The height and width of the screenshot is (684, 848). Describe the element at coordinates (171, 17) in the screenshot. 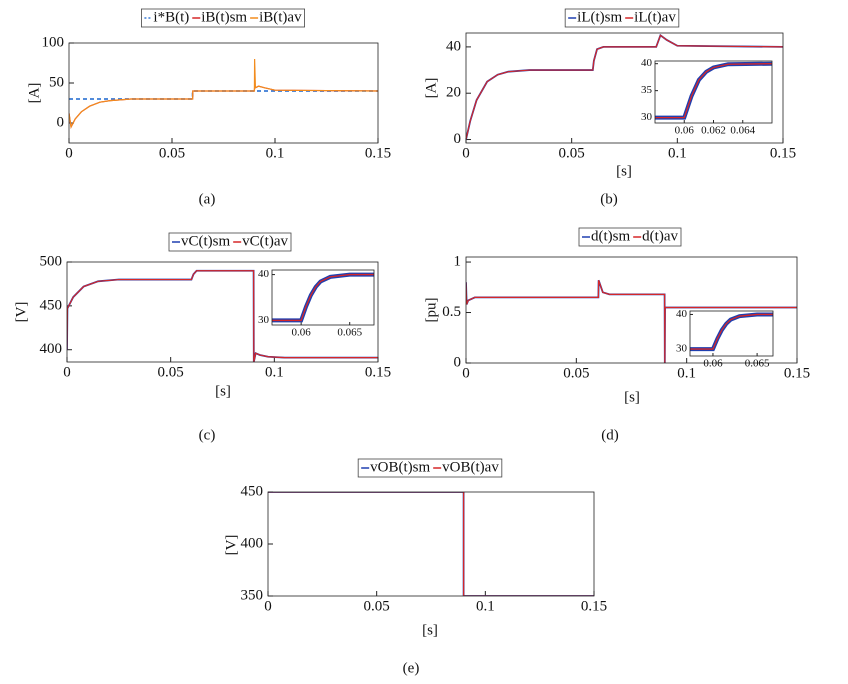

I see `legend-label: i*B(t)` at that location.